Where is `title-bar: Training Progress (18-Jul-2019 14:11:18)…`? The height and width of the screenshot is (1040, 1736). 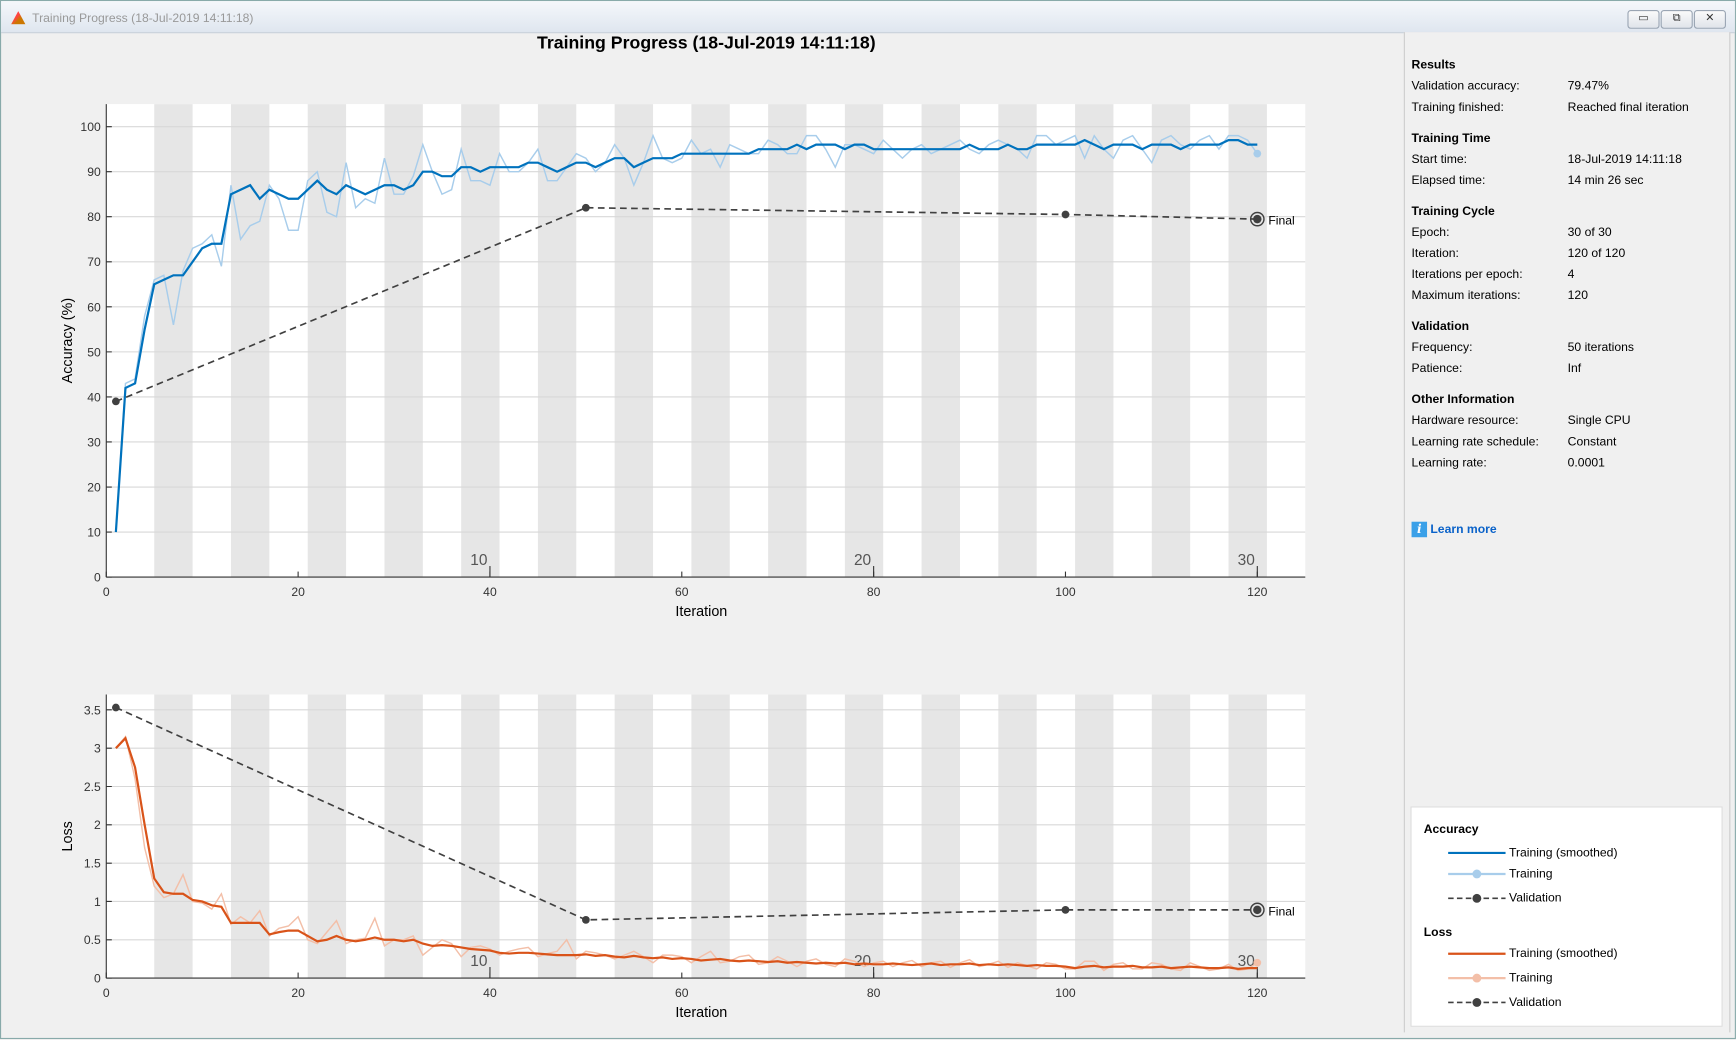
title-bar: Training Progress (18-Jul-2019 14:11:18)… is located at coordinates (868, 17).